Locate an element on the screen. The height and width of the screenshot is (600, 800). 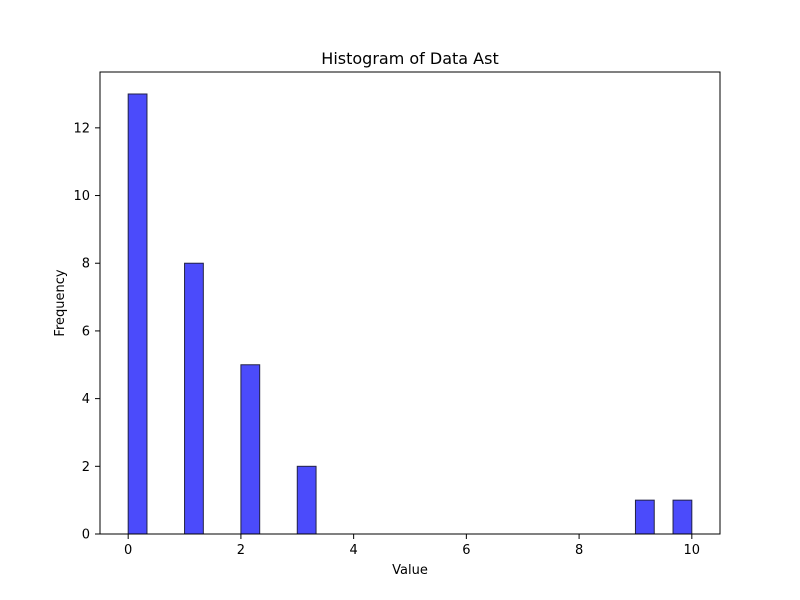
x-axis-label: Value is located at coordinates (410, 570).